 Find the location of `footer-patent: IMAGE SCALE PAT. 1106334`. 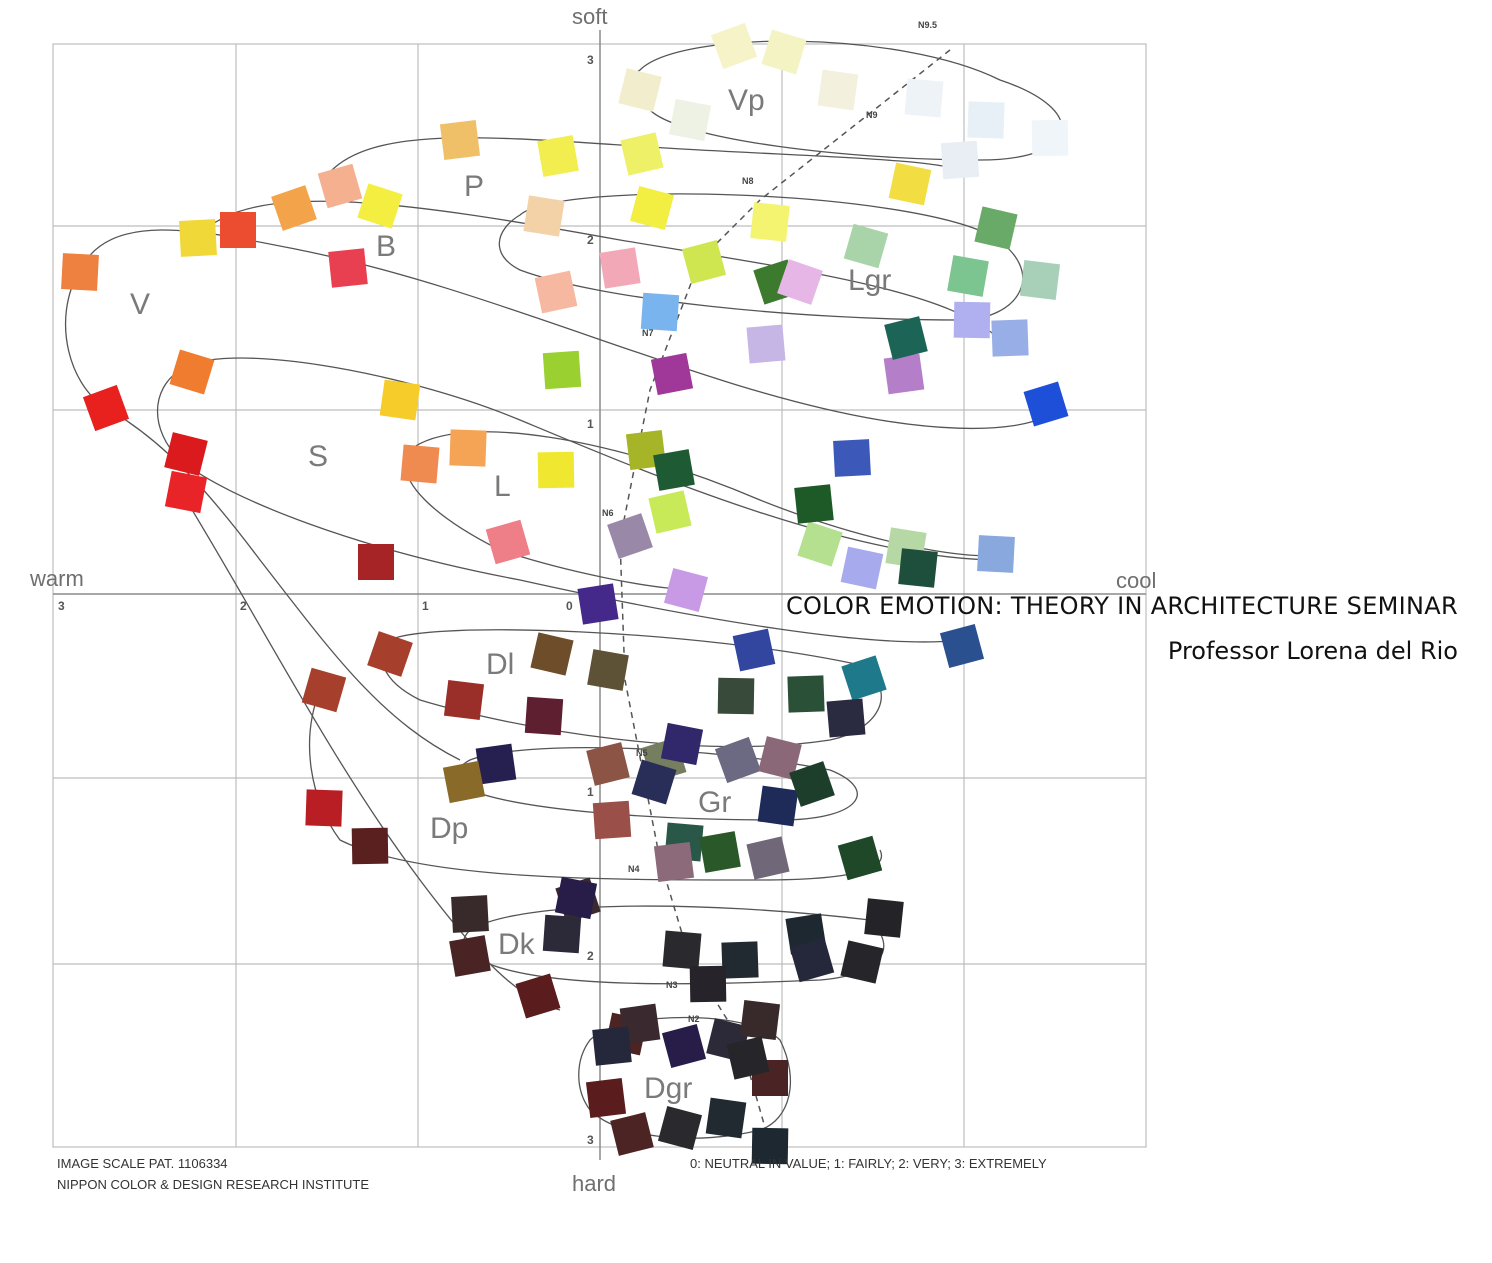

footer-patent: IMAGE SCALE PAT. 1106334 is located at coordinates (142, 1163).